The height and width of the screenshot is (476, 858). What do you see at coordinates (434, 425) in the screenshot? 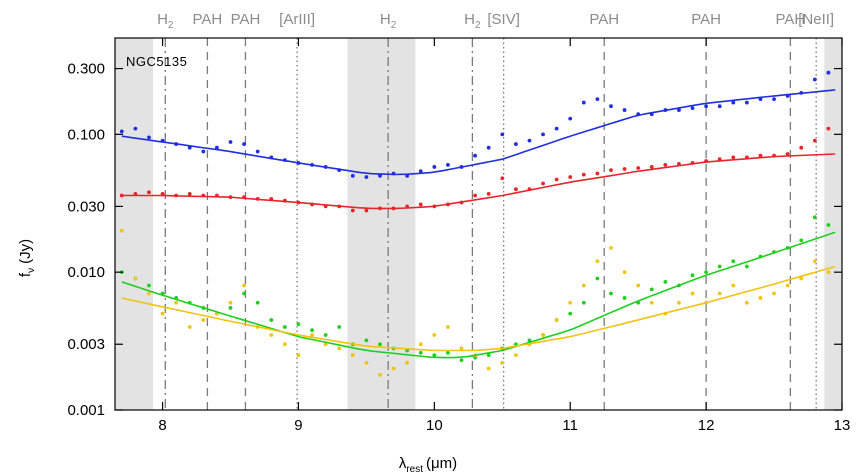
I see `x-tick-label: 10` at bounding box center [434, 425].